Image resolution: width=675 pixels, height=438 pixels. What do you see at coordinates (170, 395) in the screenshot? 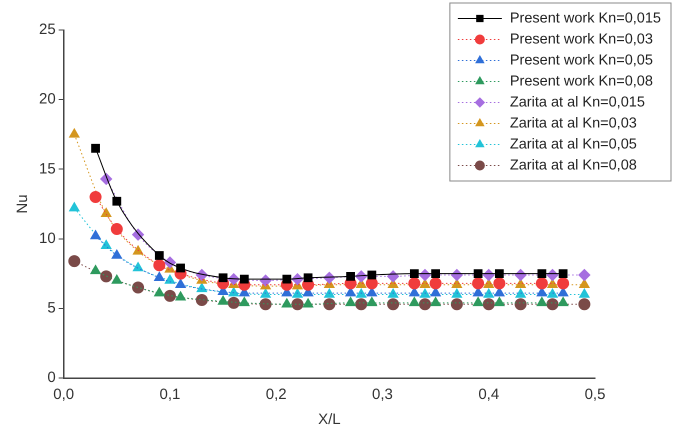
I see `x-tick-label: 0,1` at bounding box center [170, 395].